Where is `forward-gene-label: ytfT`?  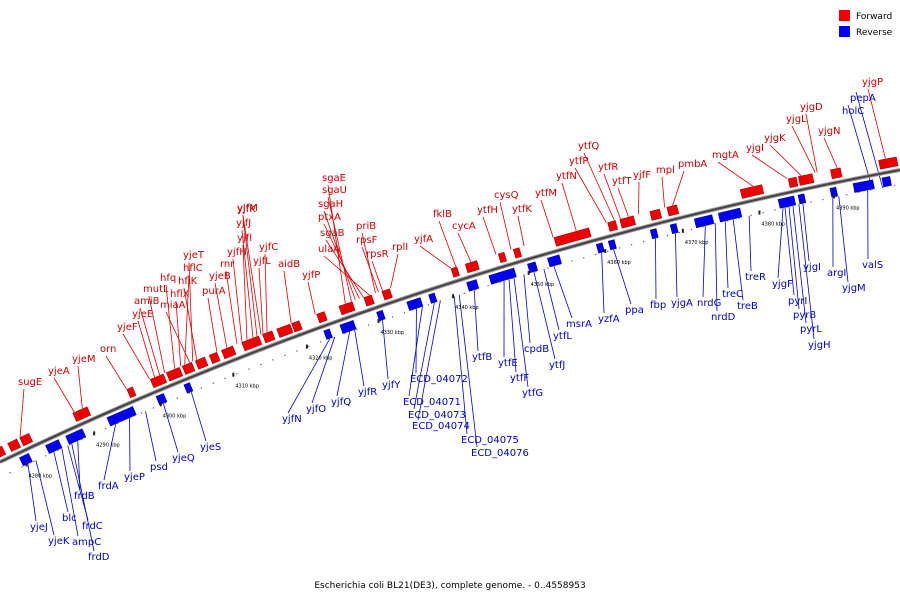
forward-gene-label: ytfT is located at coordinates (622, 181).